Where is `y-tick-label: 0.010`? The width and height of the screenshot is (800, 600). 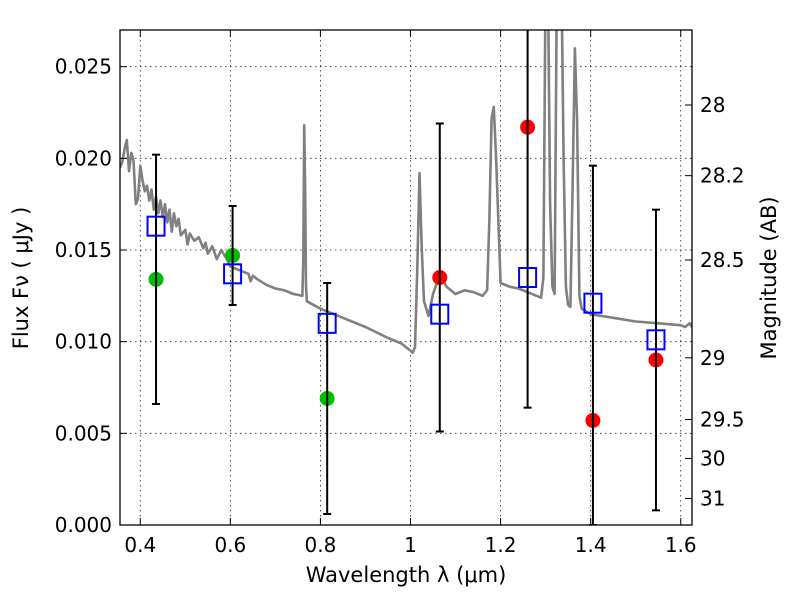 y-tick-label: 0.010 is located at coordinates (83, 342).